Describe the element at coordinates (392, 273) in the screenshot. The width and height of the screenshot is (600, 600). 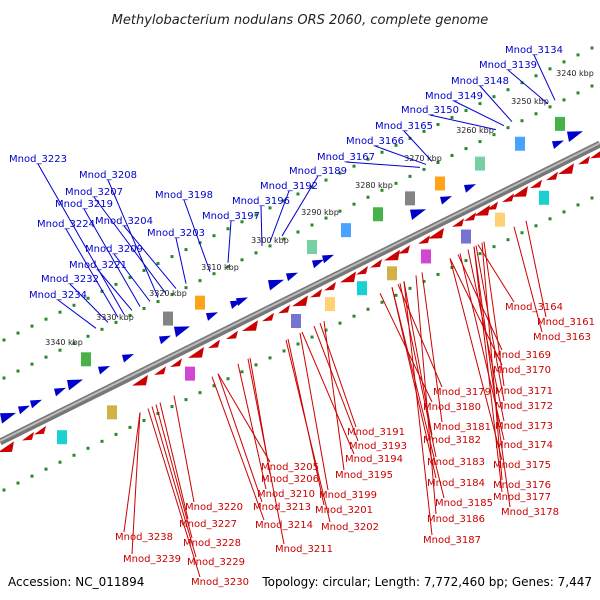
I see `feature-box` at that location.